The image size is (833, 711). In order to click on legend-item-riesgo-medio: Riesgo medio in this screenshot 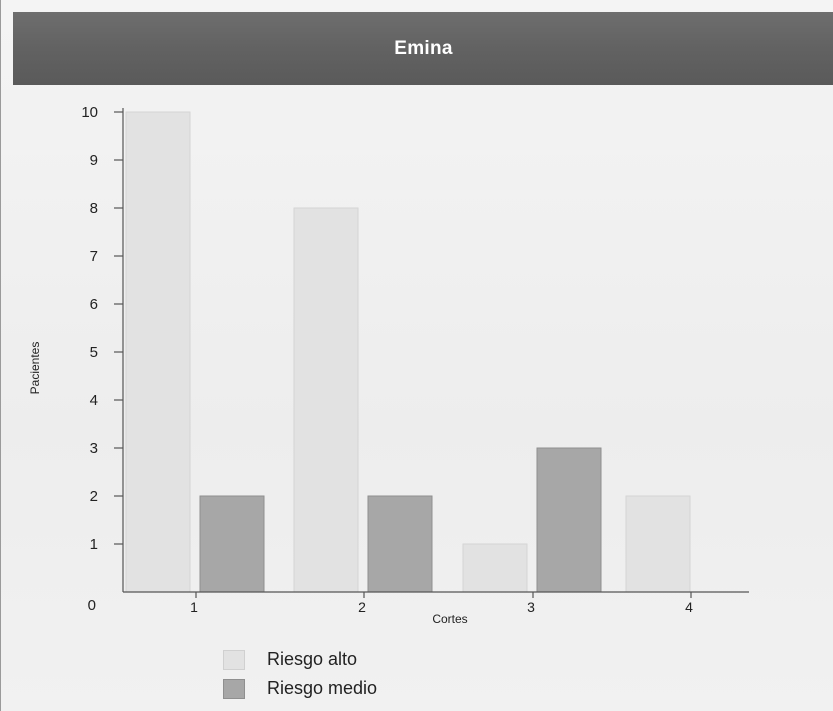, I will do `click(300, 688)`.